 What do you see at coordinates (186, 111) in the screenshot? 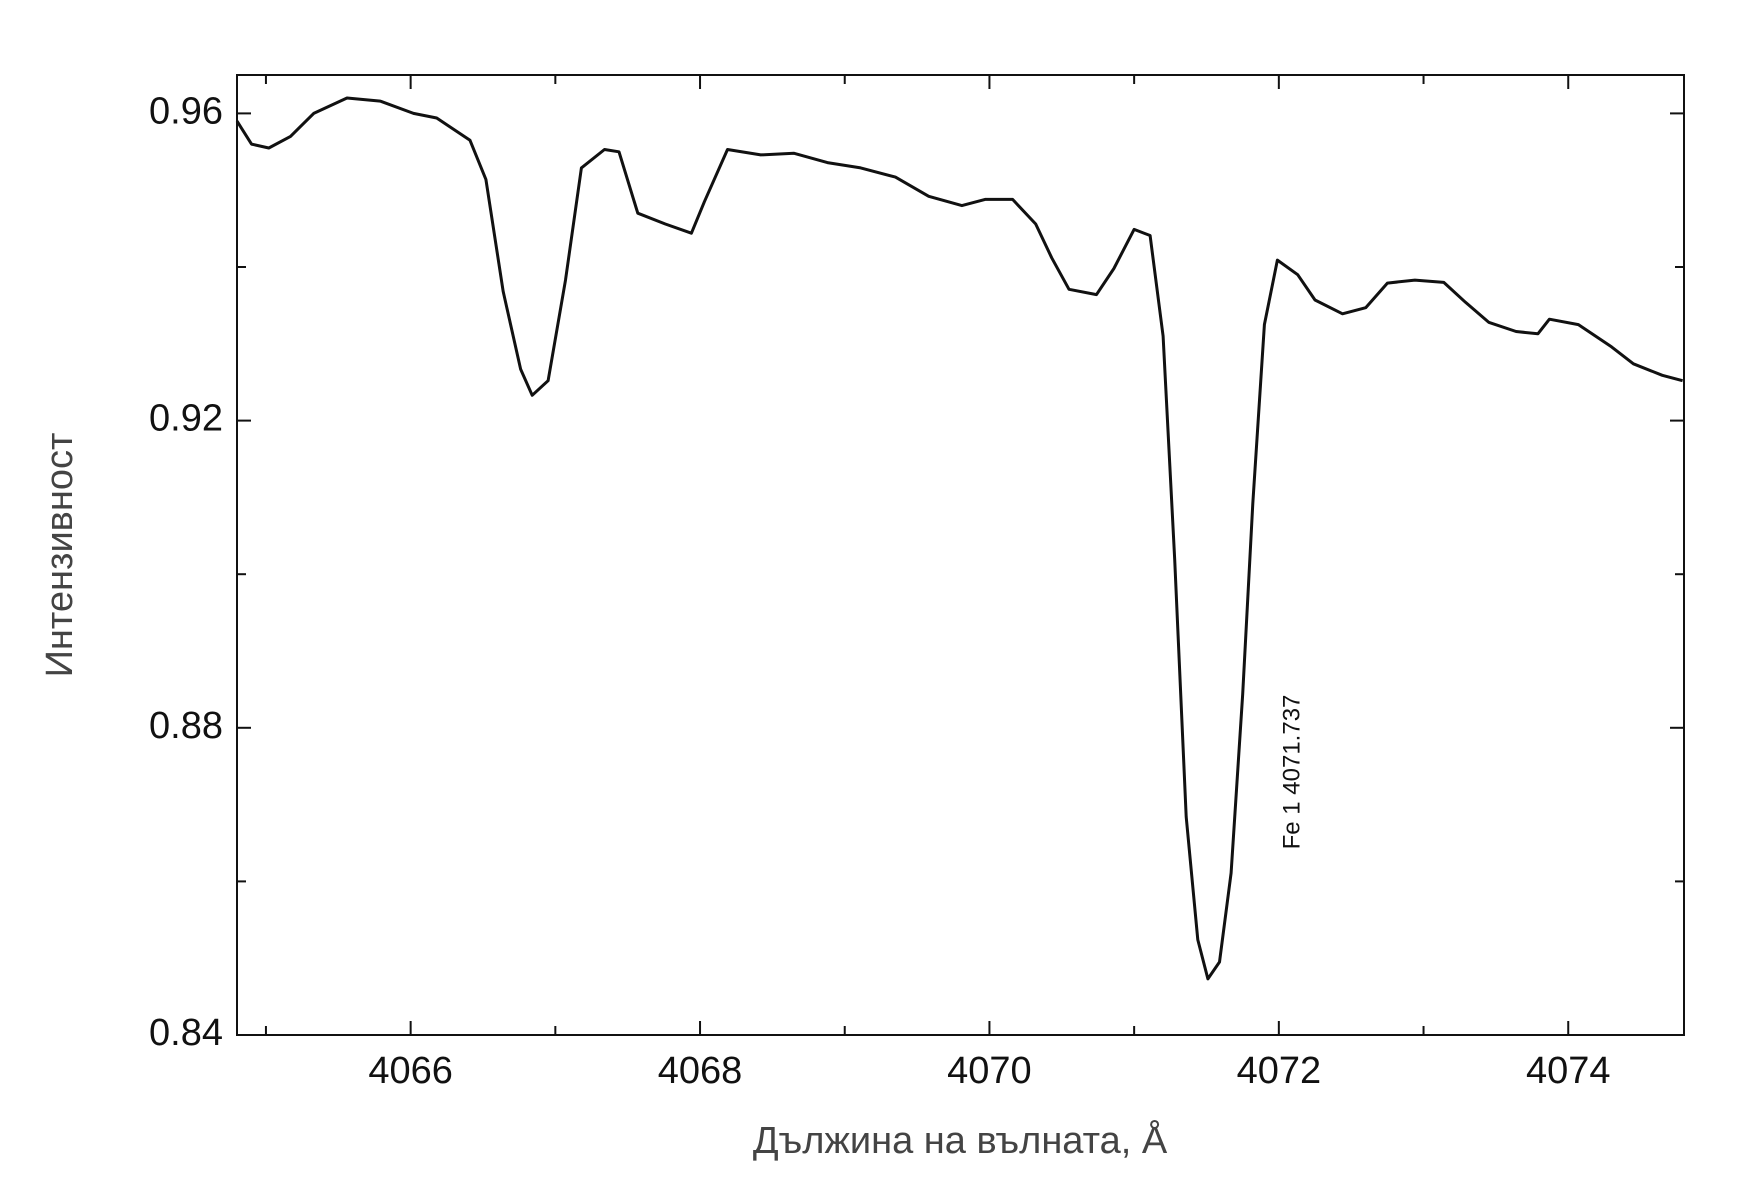
I see `y-tick-label: 0.96` at bounding box center [186, 111].